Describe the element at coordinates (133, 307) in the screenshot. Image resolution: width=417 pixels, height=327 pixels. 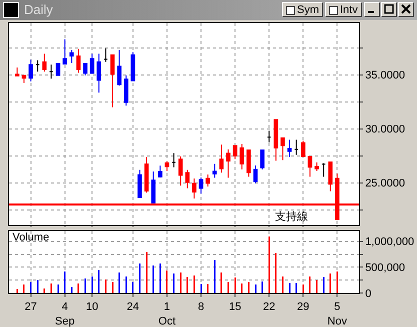
I see `x-tick-label: 24` at that location.